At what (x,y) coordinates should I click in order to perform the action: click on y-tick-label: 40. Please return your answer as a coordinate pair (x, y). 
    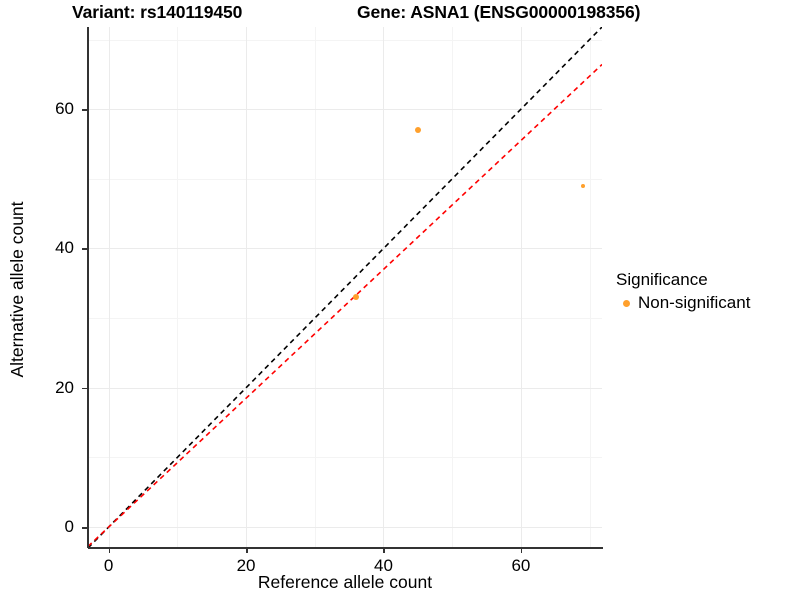
    Looking at the image, I should click on (64, 248).